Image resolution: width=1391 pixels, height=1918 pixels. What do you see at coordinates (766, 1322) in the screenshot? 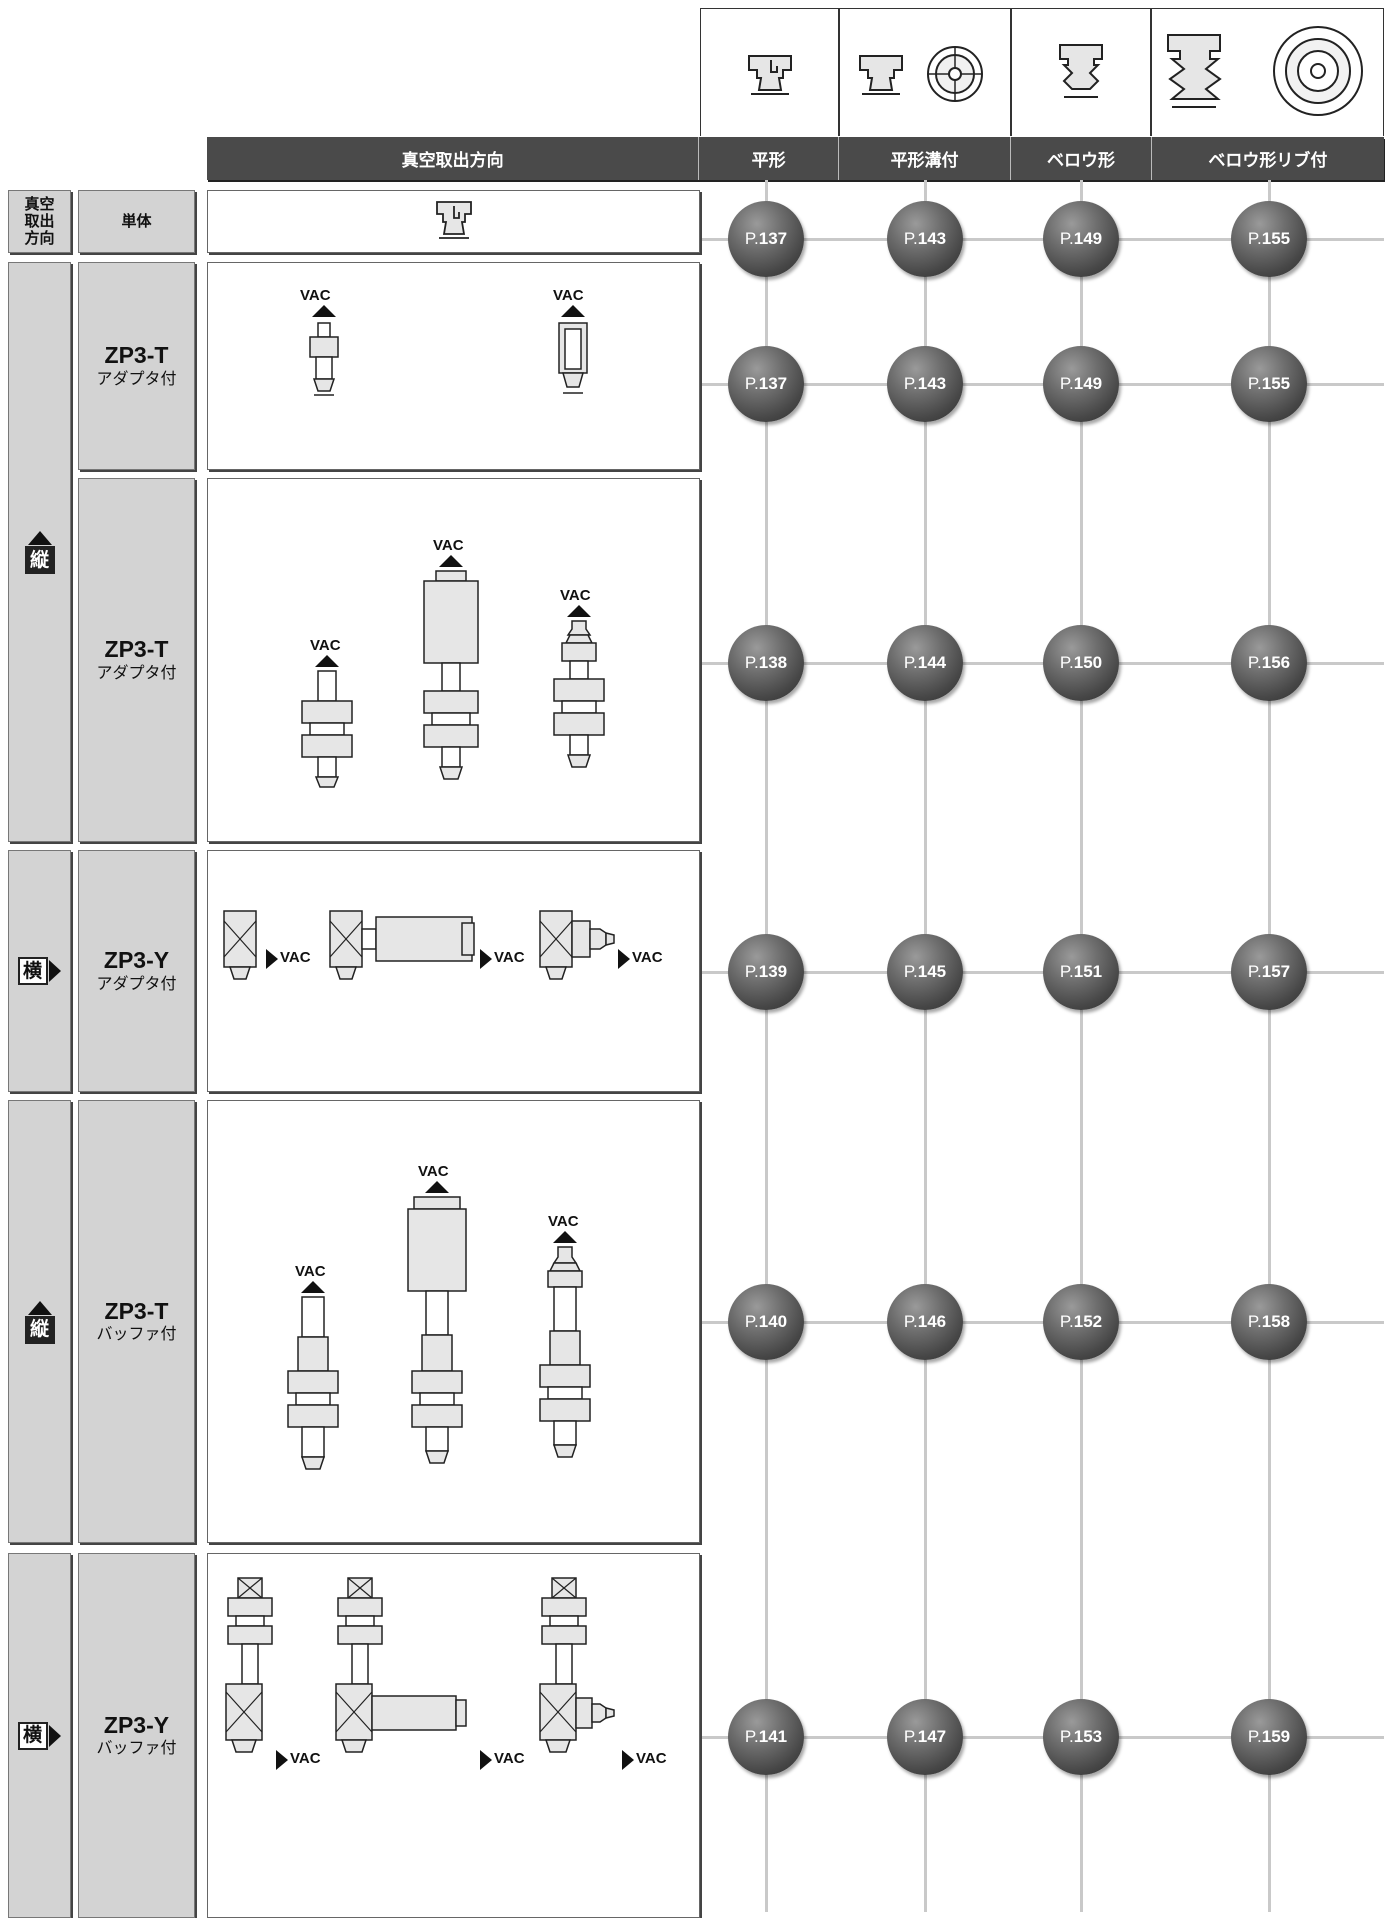
I see `page-link: P. 140` at bounding box center [766, 1322].